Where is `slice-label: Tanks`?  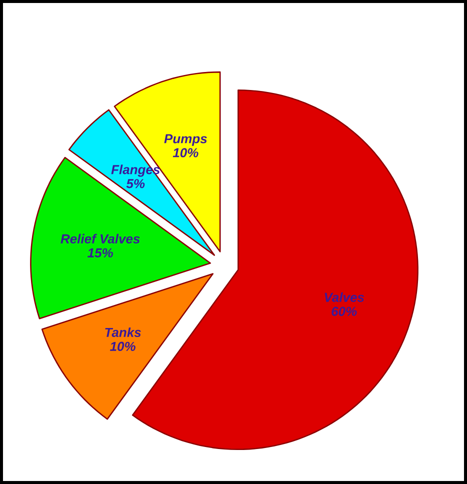 slice-label: Tanks is located at coordinates (123, 332).